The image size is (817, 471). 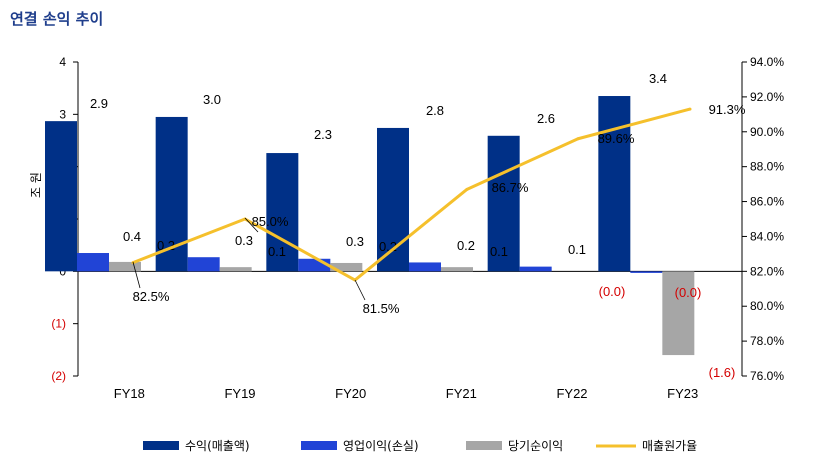 I want to click on right-tick-label: 86.0%, so click(x=767, y=202).